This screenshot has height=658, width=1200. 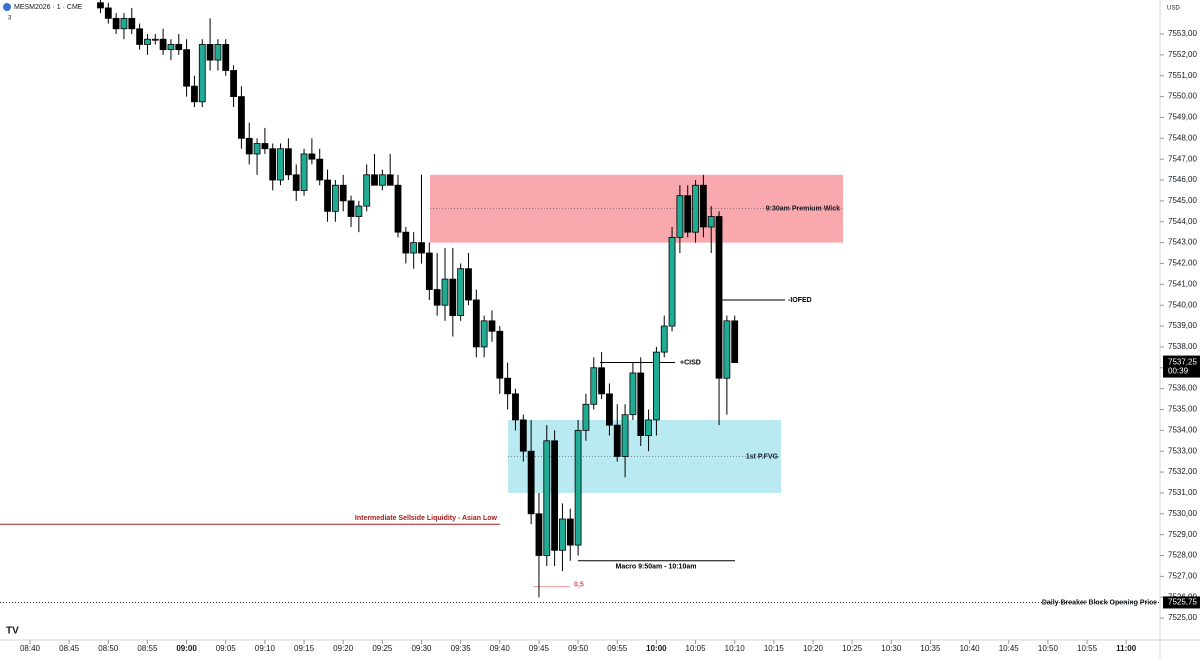 I want to click on x-tick-label: 09:00, so click(x=186, y=648).